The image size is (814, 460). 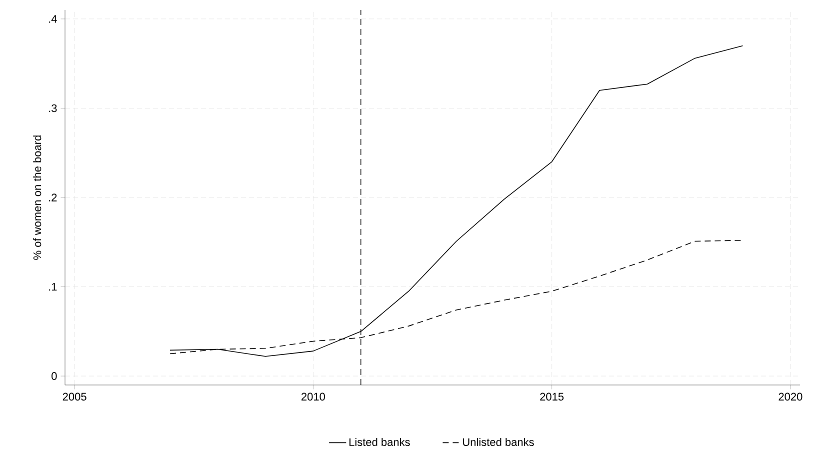 What do you see at coordinates (790, 396) in the screenshot?
I see `x-tick-label: 2020` at bounding box center [790, 396].